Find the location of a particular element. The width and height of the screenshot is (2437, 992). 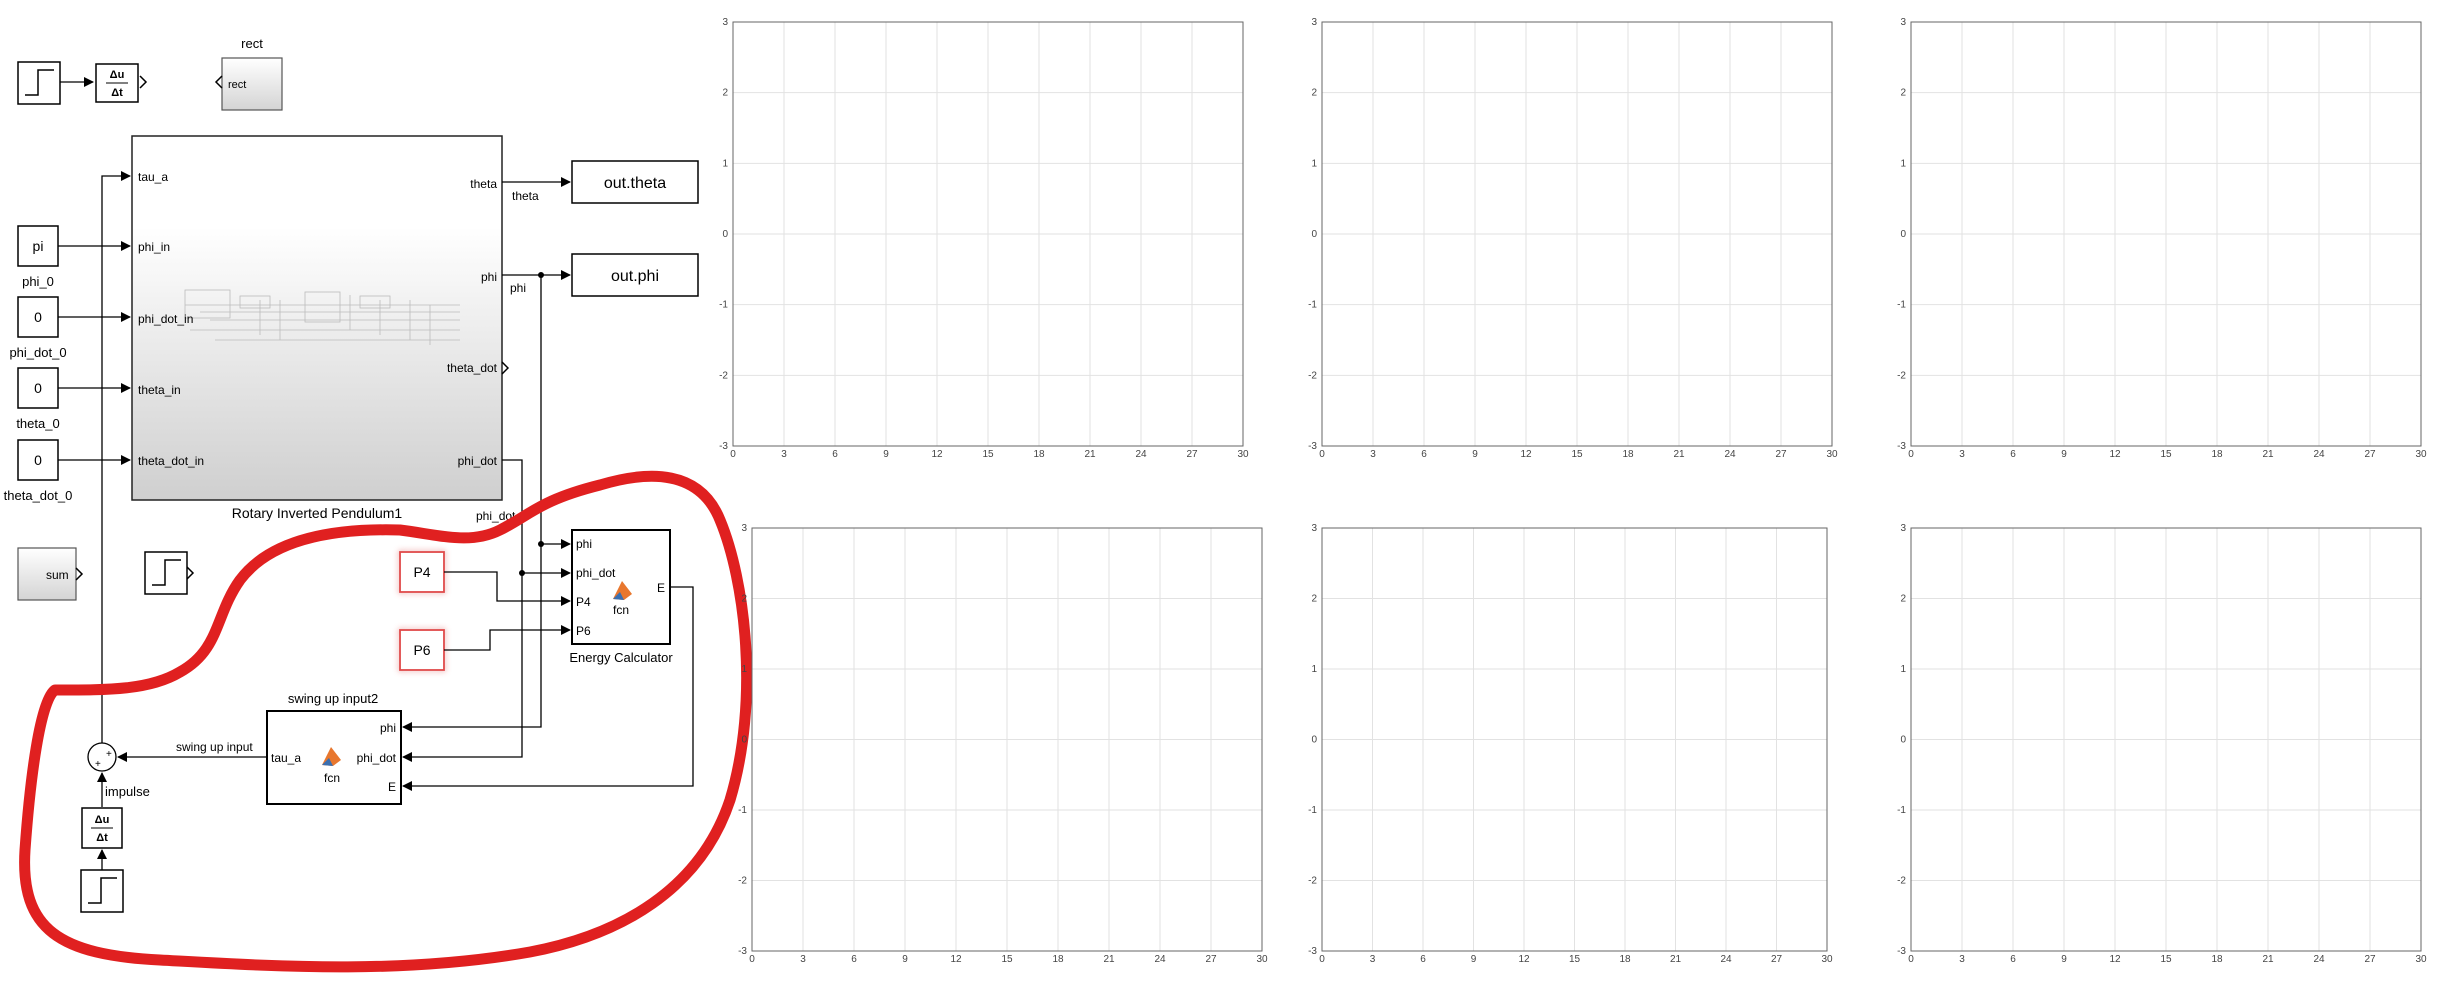

svg-text: Δt is located at coordinates (102, 838).